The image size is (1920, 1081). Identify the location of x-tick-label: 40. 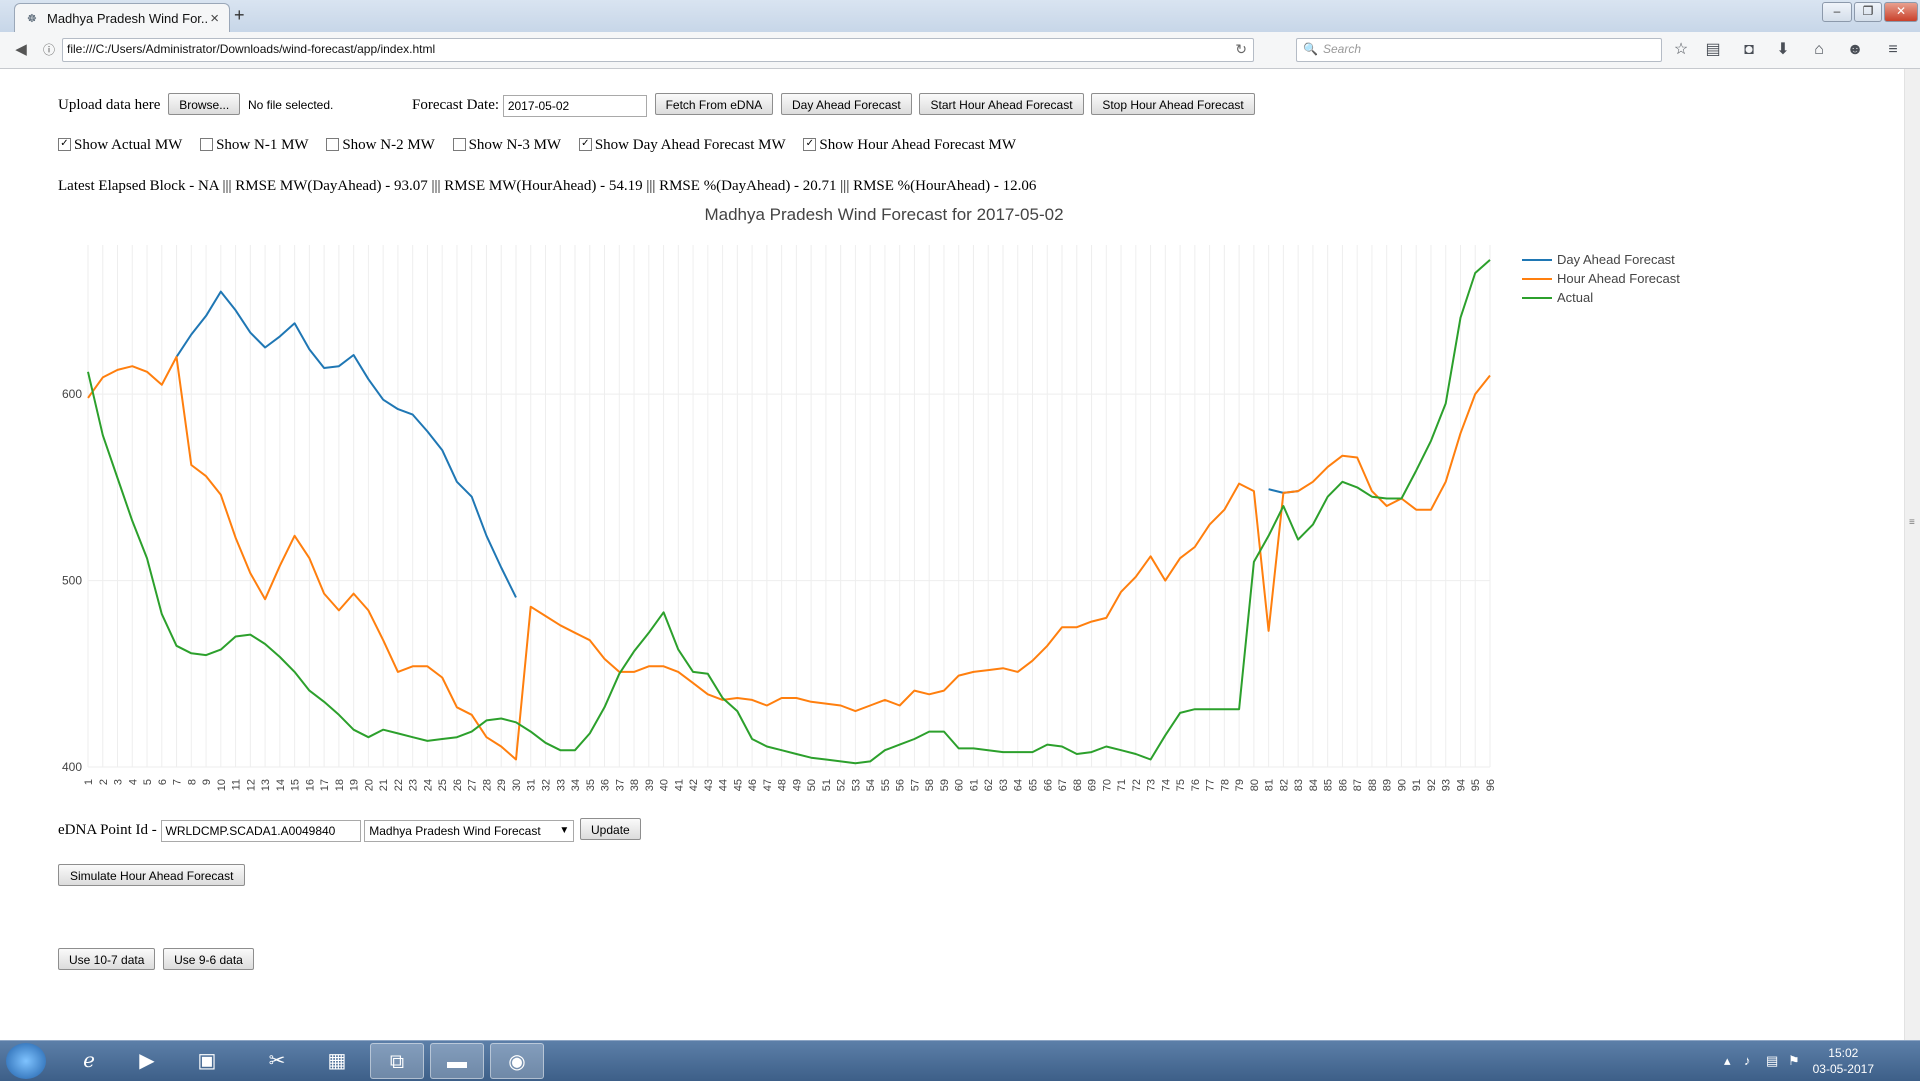
(665, 785).